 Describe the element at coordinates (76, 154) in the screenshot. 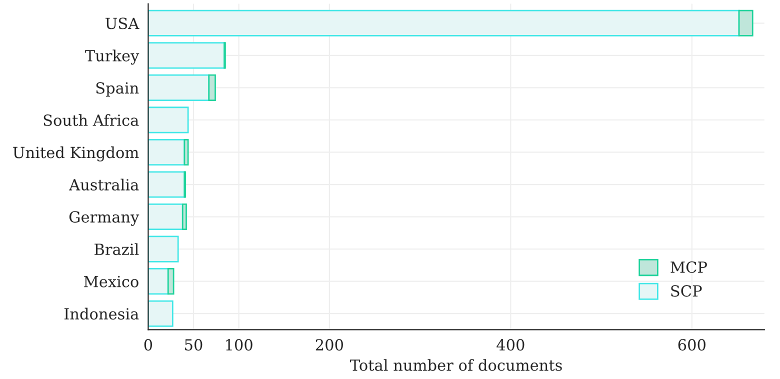

I see `y-tick-label: United Kingdom` at that location.